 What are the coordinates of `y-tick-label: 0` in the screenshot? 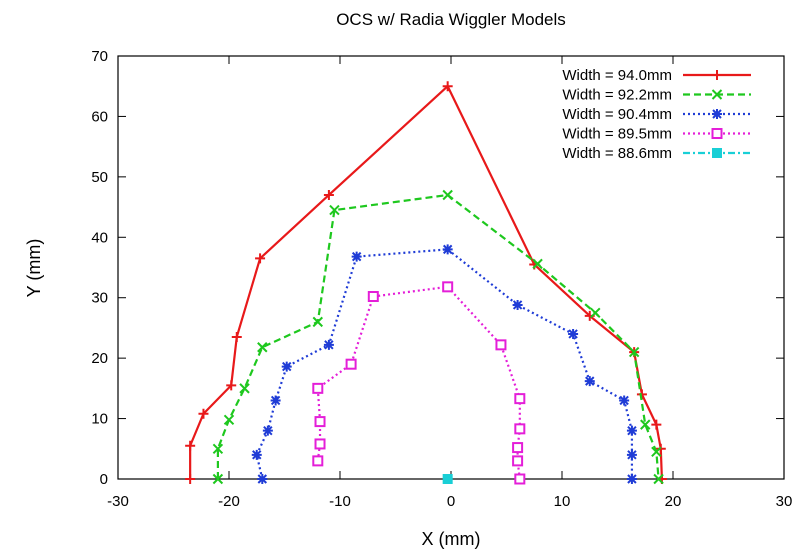 It's located at (104, 479).